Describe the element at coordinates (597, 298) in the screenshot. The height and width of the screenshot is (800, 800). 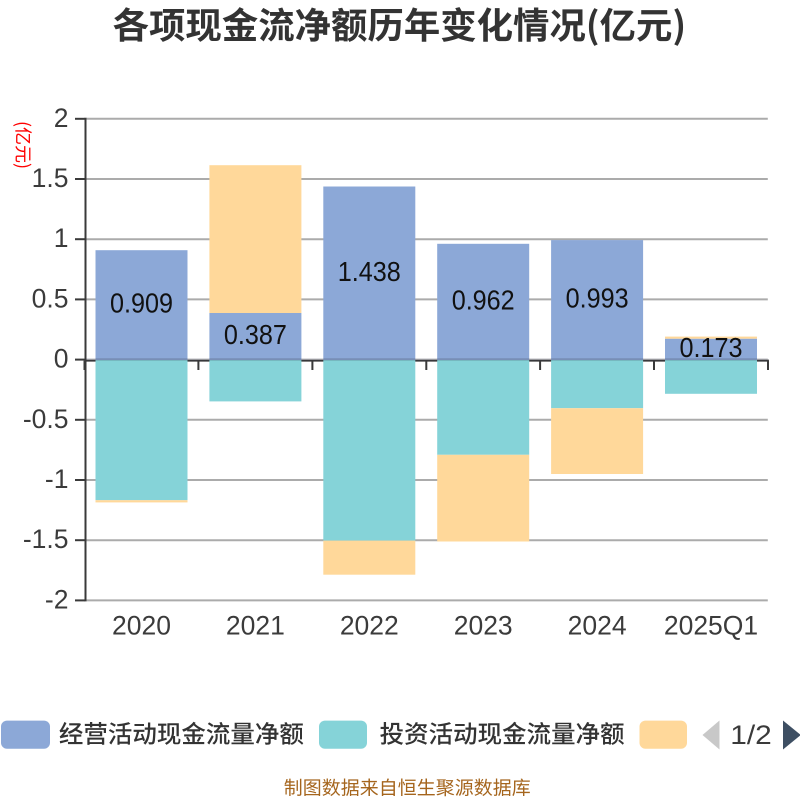
I see `svg-text: 0.993` at that location.